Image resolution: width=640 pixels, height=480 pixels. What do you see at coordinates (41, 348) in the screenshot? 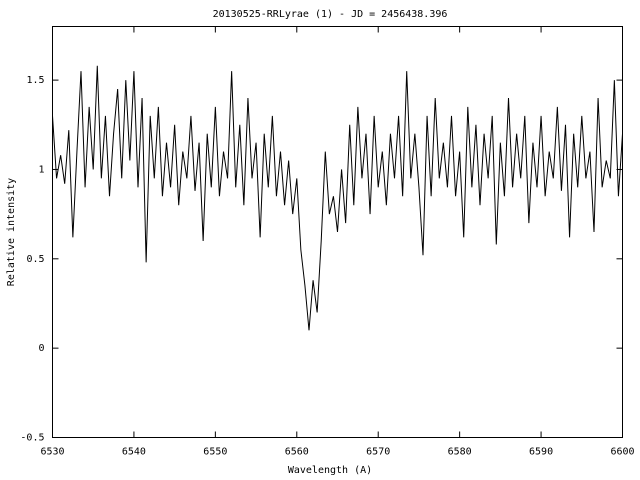
I see `y-tick-label: 0` at bounding box center [41, 348].